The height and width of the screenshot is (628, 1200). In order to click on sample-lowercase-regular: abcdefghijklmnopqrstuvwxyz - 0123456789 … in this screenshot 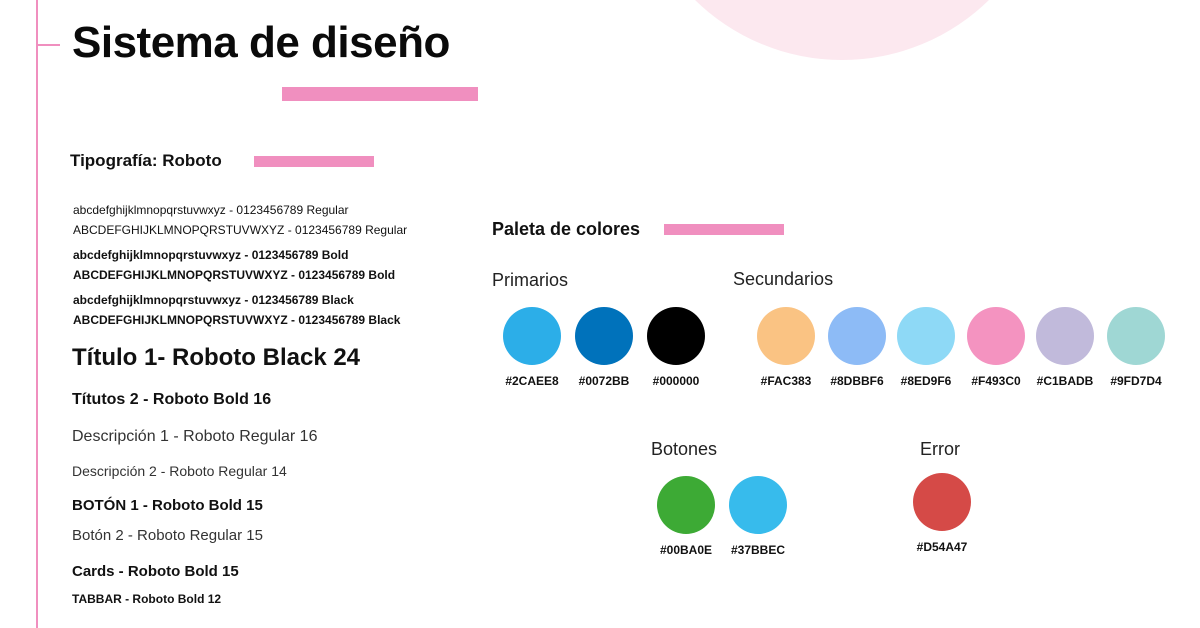, I will do `click(211, 210)`.